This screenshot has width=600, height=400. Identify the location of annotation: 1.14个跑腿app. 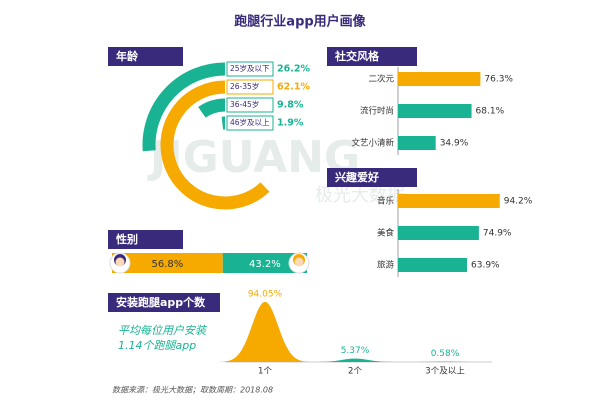
(157, 345).